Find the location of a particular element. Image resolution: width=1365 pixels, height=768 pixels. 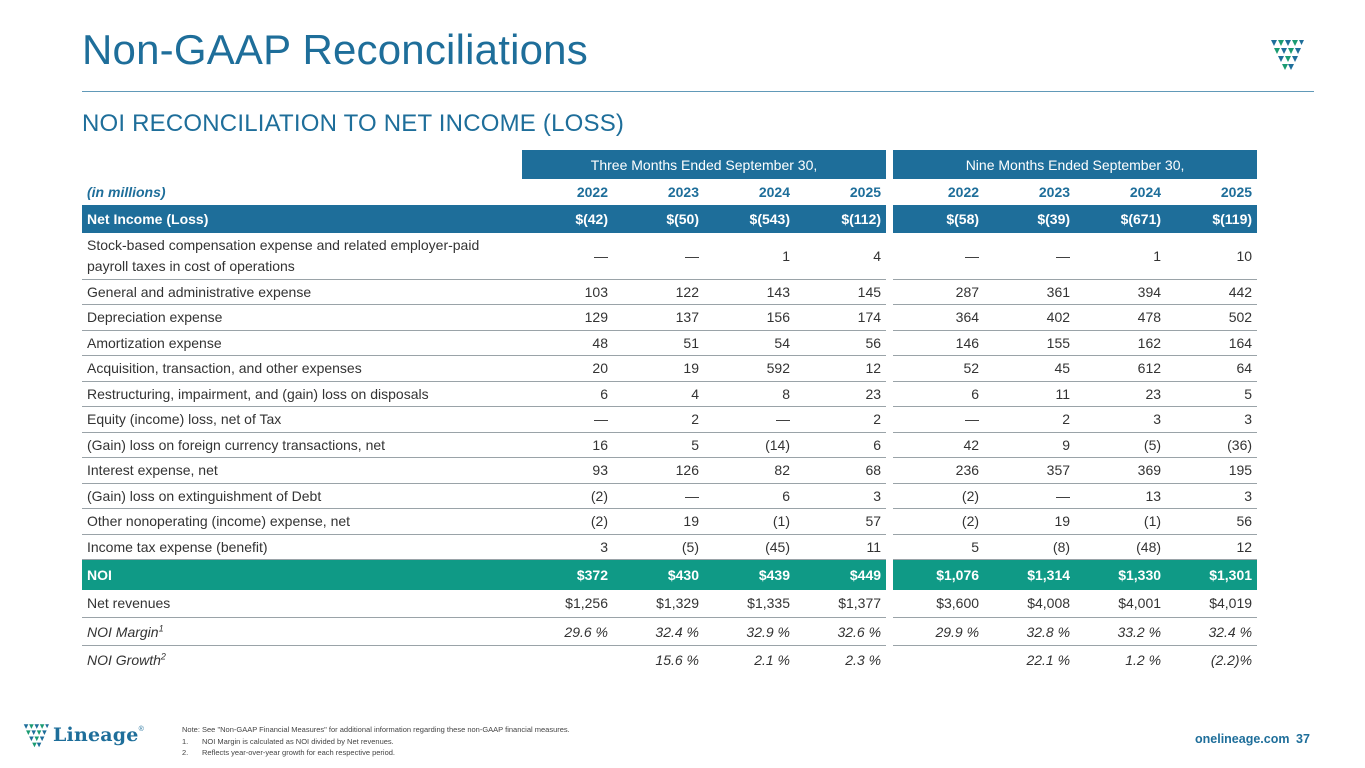

value-cell: 155 is located at coordinates (1030, 343).